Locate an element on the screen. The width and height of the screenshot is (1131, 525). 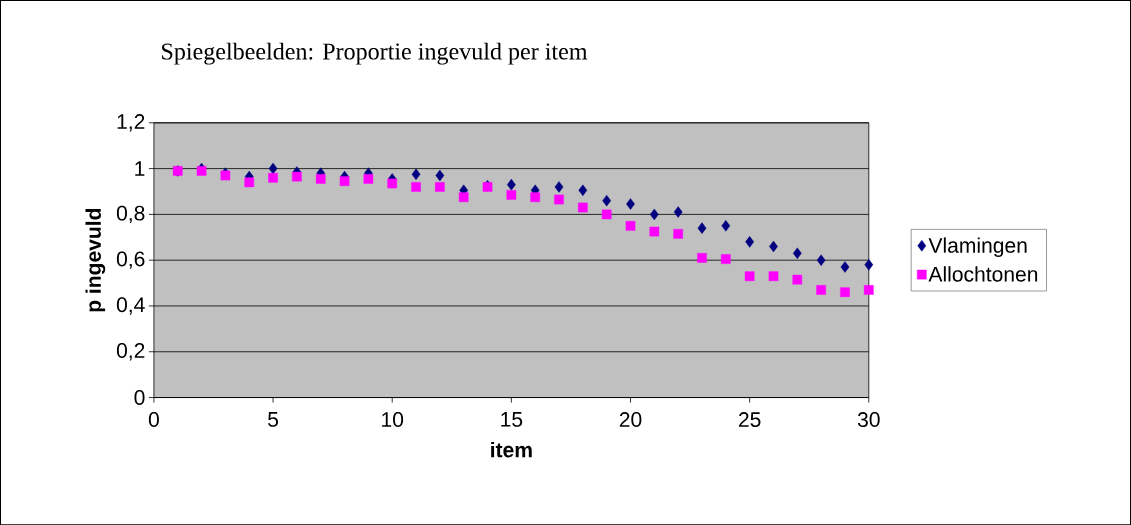
legend-label: Allochtonen is located at coordinates (983, 274).